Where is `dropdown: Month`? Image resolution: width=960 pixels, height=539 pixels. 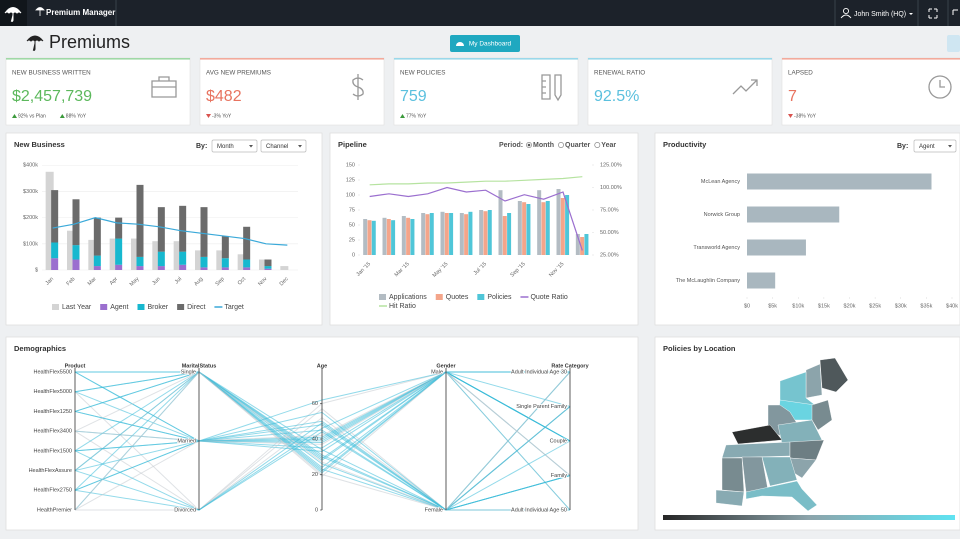 dropdown: Month is located at coordinates (234, 146).